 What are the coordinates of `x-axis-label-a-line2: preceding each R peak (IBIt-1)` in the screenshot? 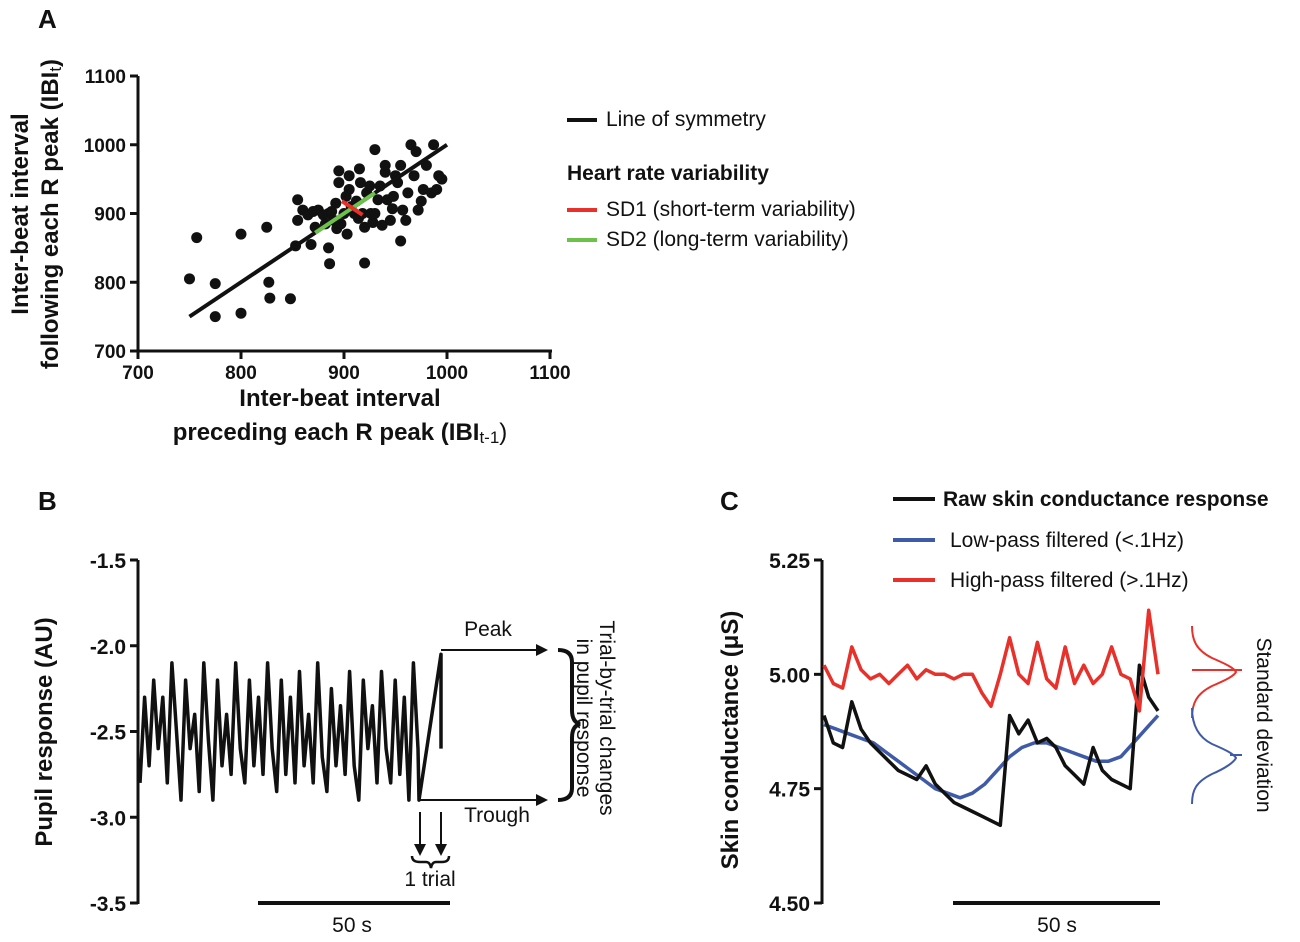 It's located at (340, 433).